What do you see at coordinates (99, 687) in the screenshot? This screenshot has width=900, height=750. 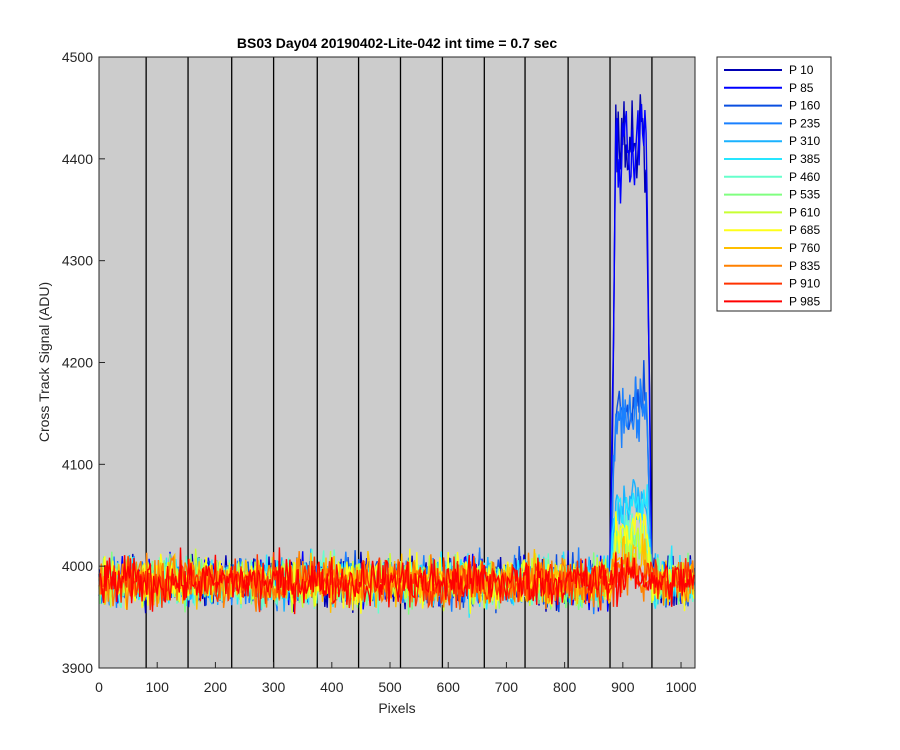 I see `x-tick-label: 0` at bounding box center [99, 687].